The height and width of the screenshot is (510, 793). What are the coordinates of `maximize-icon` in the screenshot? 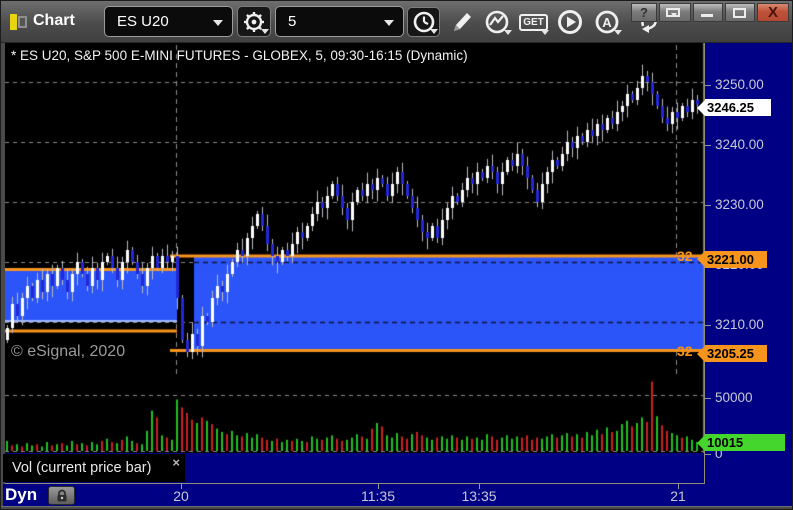 It's located at (739, 13).